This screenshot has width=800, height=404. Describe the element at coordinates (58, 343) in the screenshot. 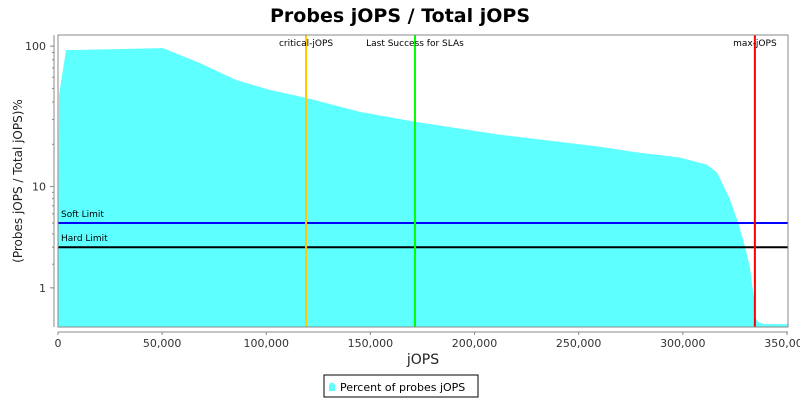

I see `x-tick-label: 0` at that location.